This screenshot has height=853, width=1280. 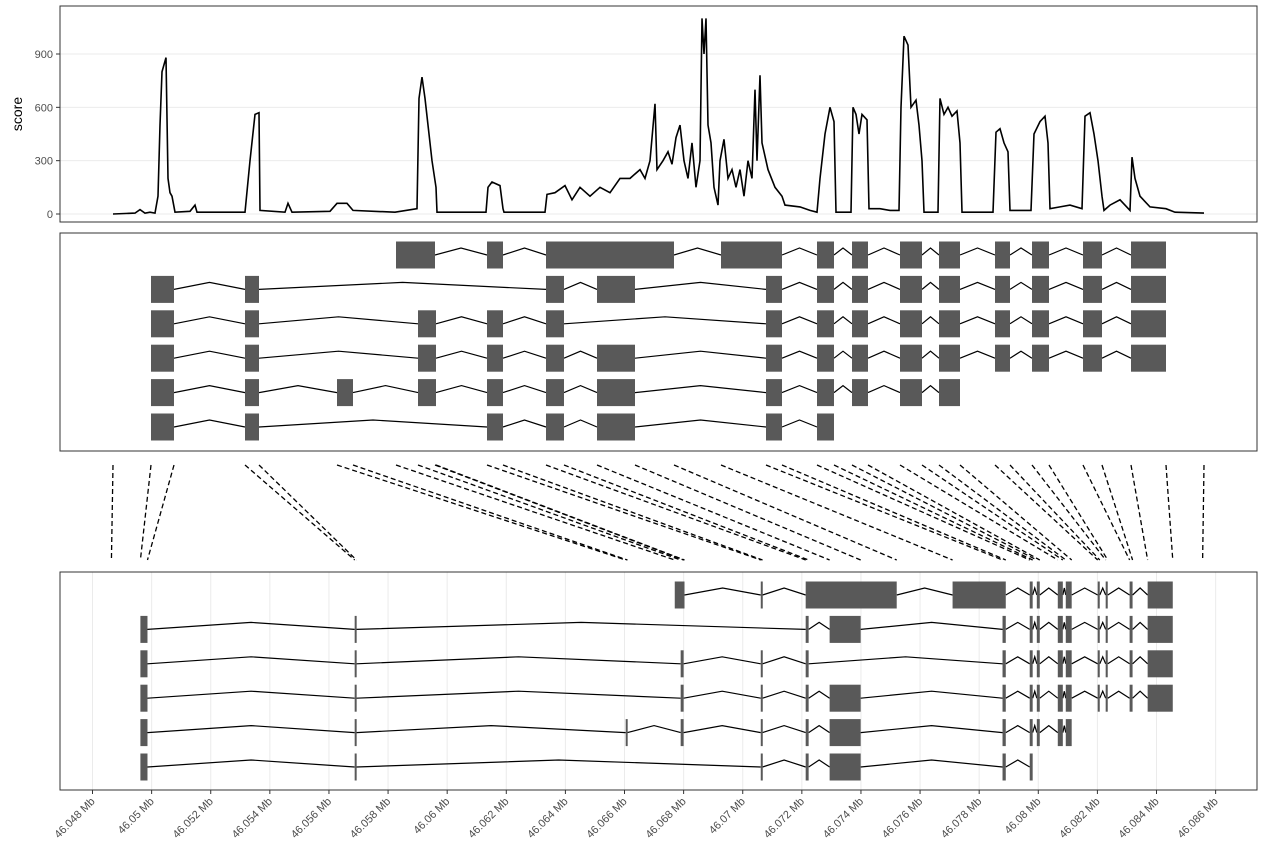 I want to click on y-tick-label: 900, so click(x=44, y=55).